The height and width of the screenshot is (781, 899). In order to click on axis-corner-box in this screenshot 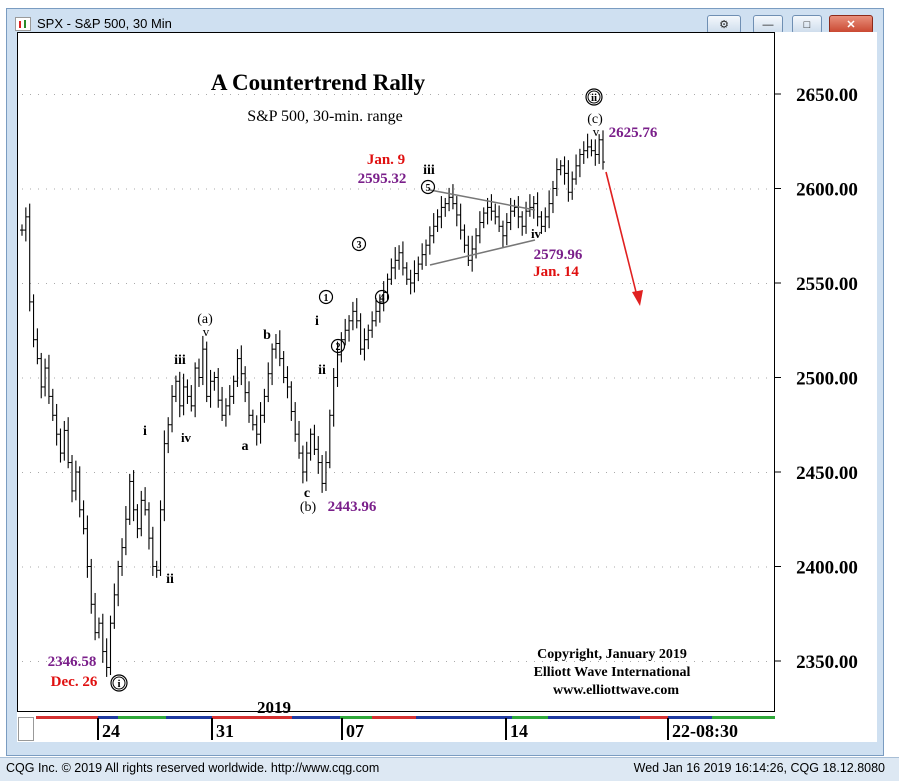, I will do `click(26, 729)`.